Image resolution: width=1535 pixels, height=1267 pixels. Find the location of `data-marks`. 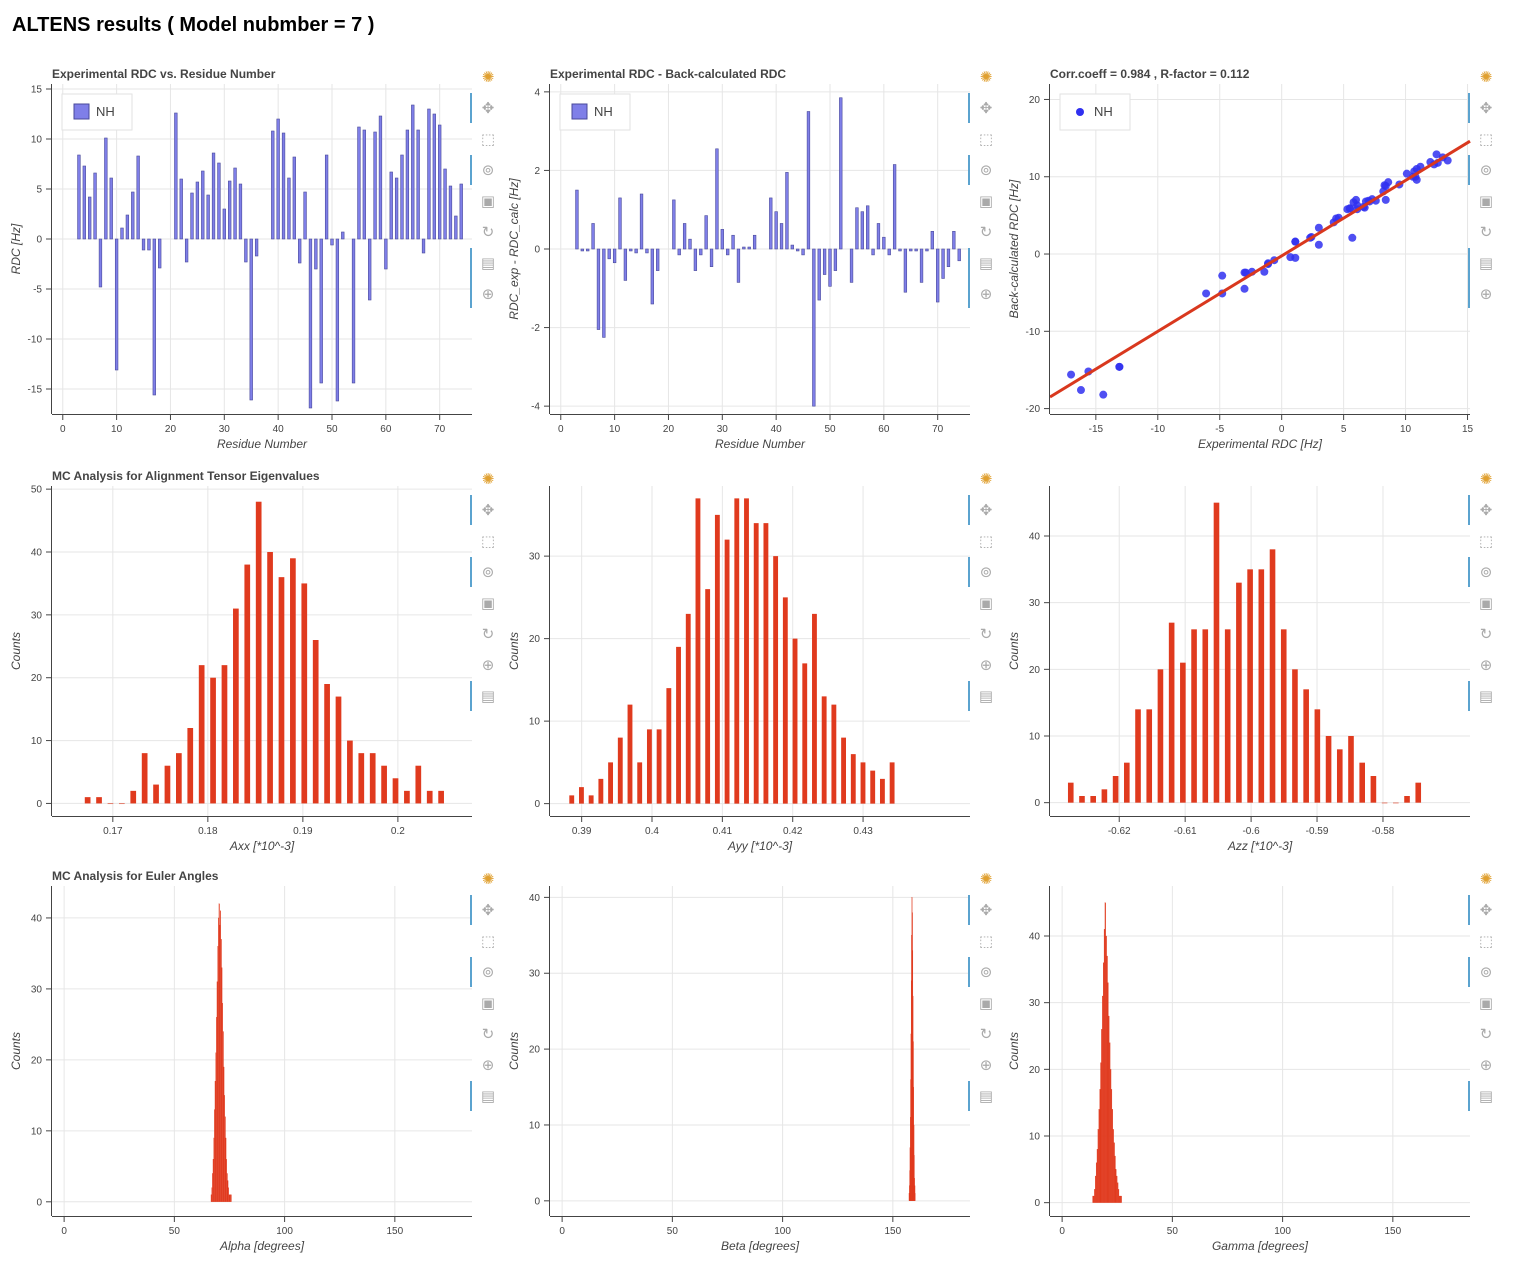

data-marks is located at coordinates (732, 651).